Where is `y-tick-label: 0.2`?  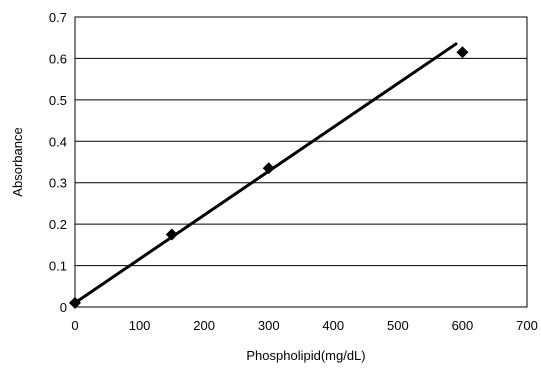
y-tick-label: 0.2 is located at coordinates (58, 224).